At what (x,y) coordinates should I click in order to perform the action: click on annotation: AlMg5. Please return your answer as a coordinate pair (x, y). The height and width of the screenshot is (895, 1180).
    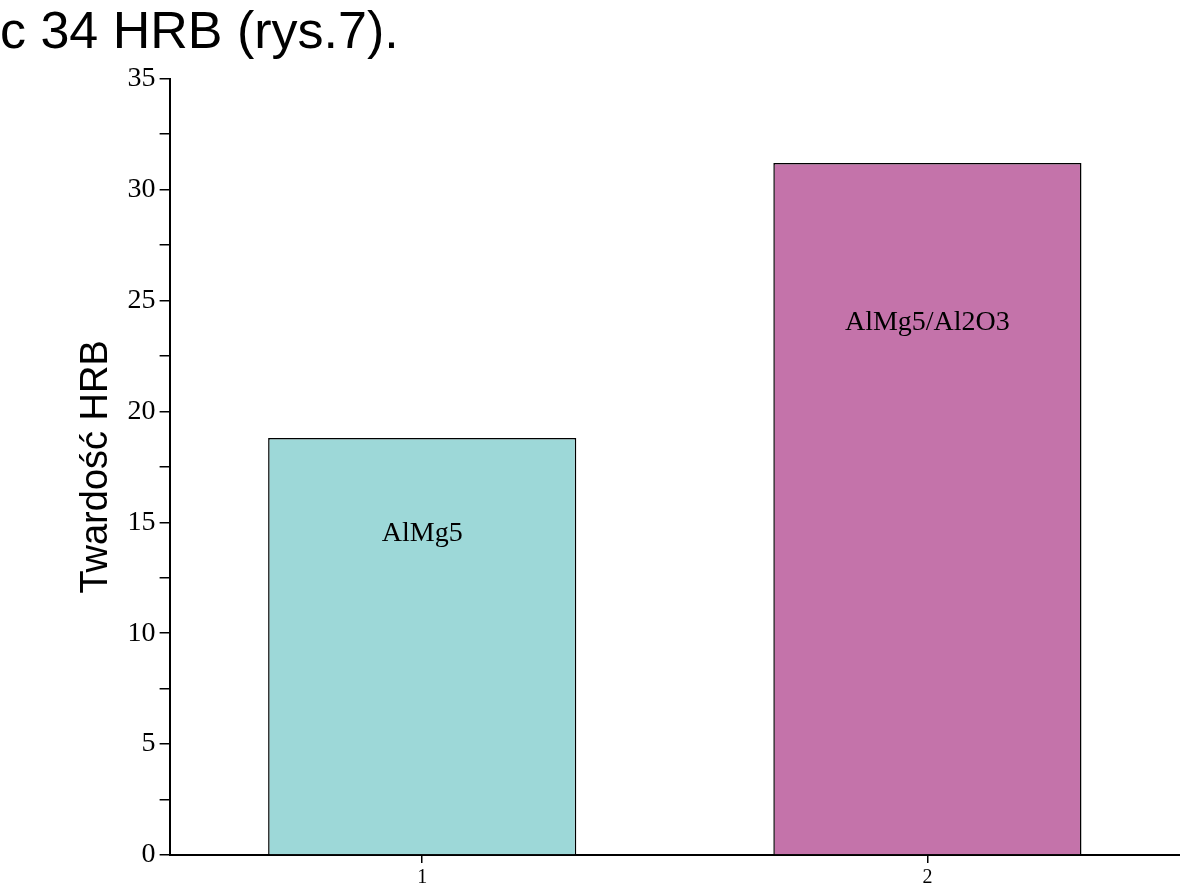
    Looking at the image, I should click on (422, 532).